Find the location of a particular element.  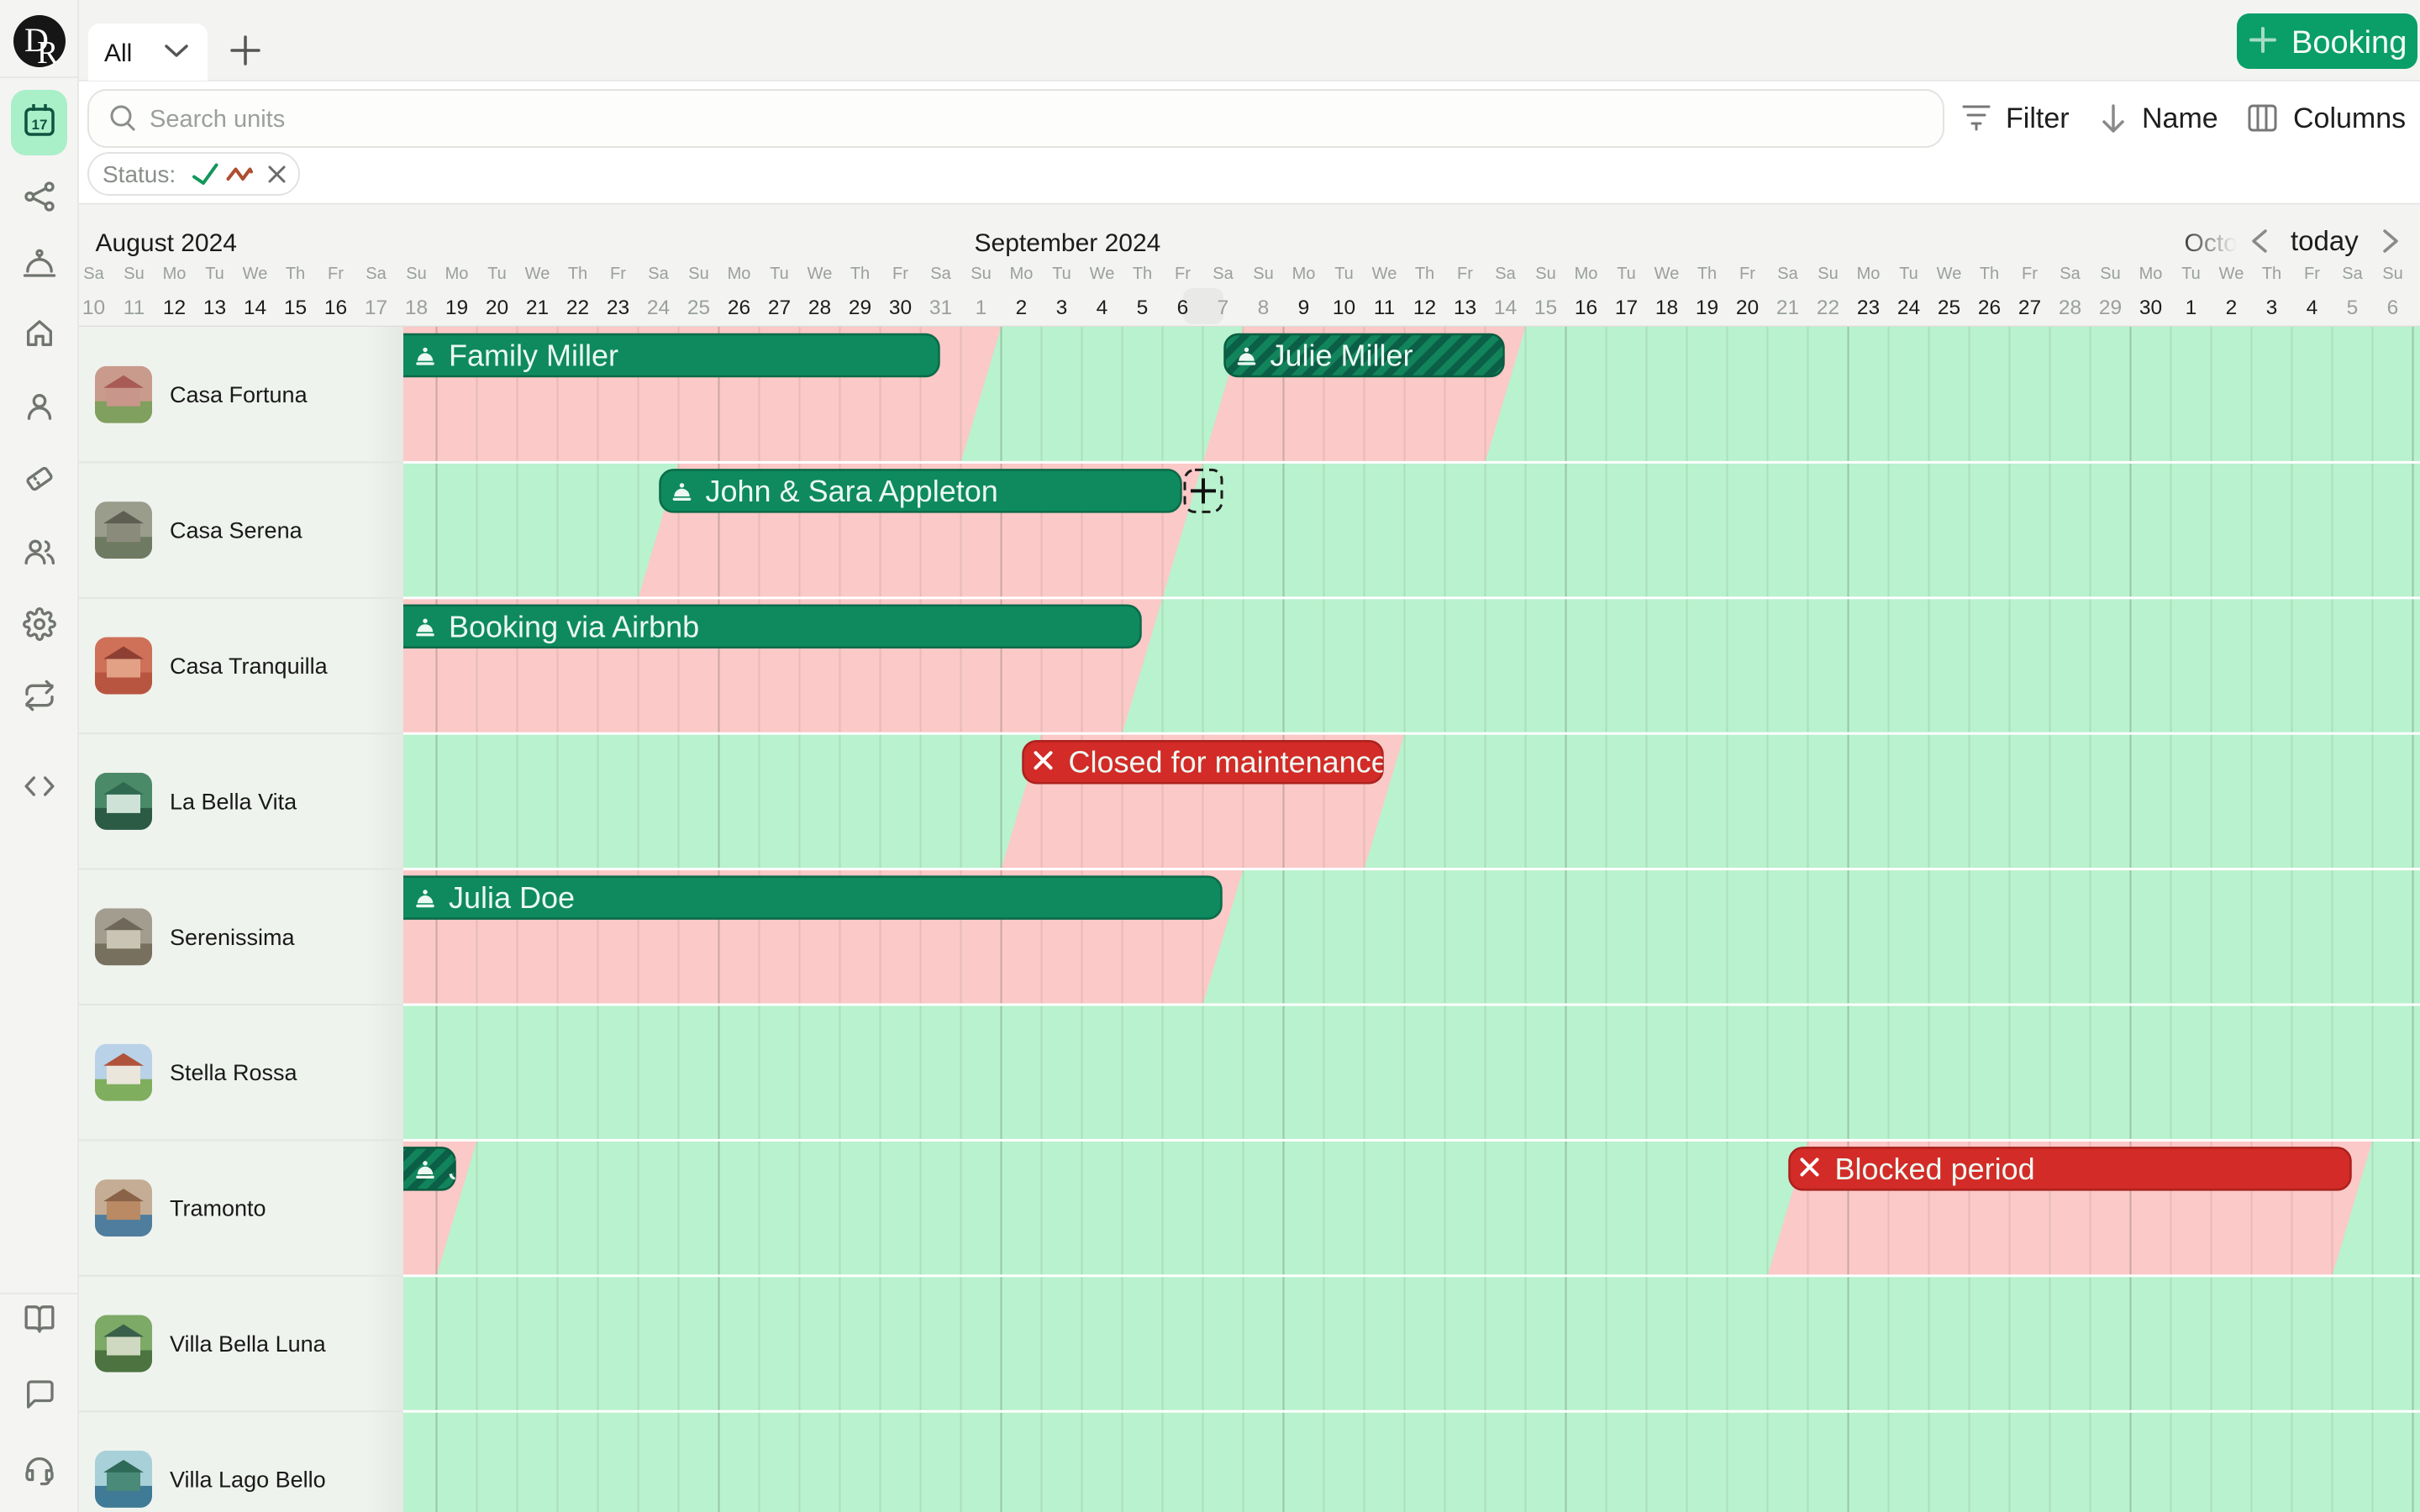

svg-text: Search units is located at coordinates (218, 119).